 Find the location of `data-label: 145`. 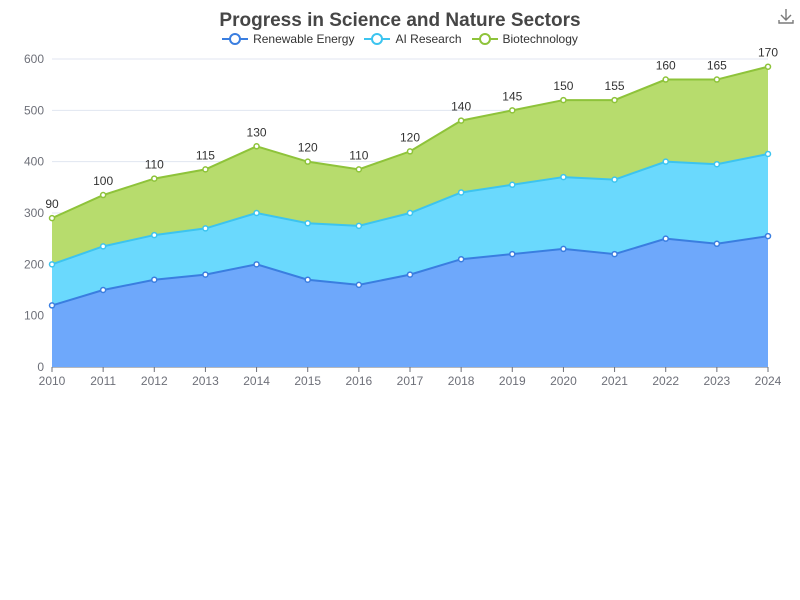

data-label: 145 is located at coordinates (512, 96).